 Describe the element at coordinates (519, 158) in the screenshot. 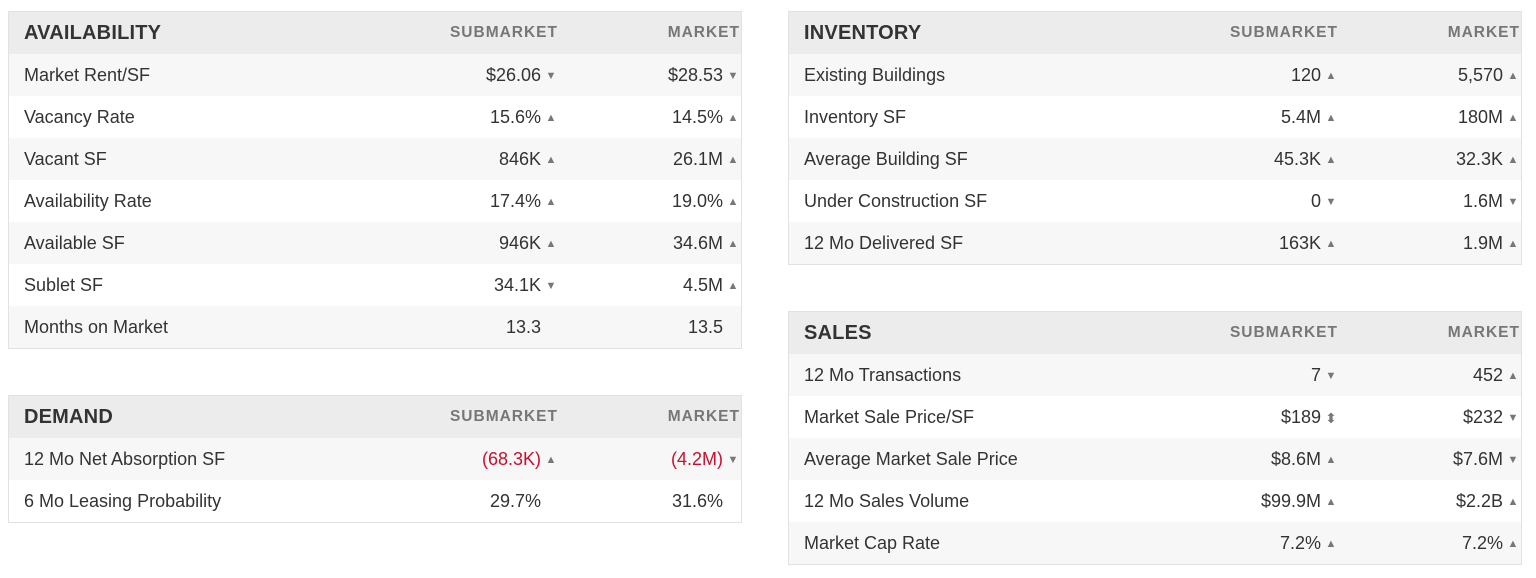

I see `submarket-value: 846K` at that location.